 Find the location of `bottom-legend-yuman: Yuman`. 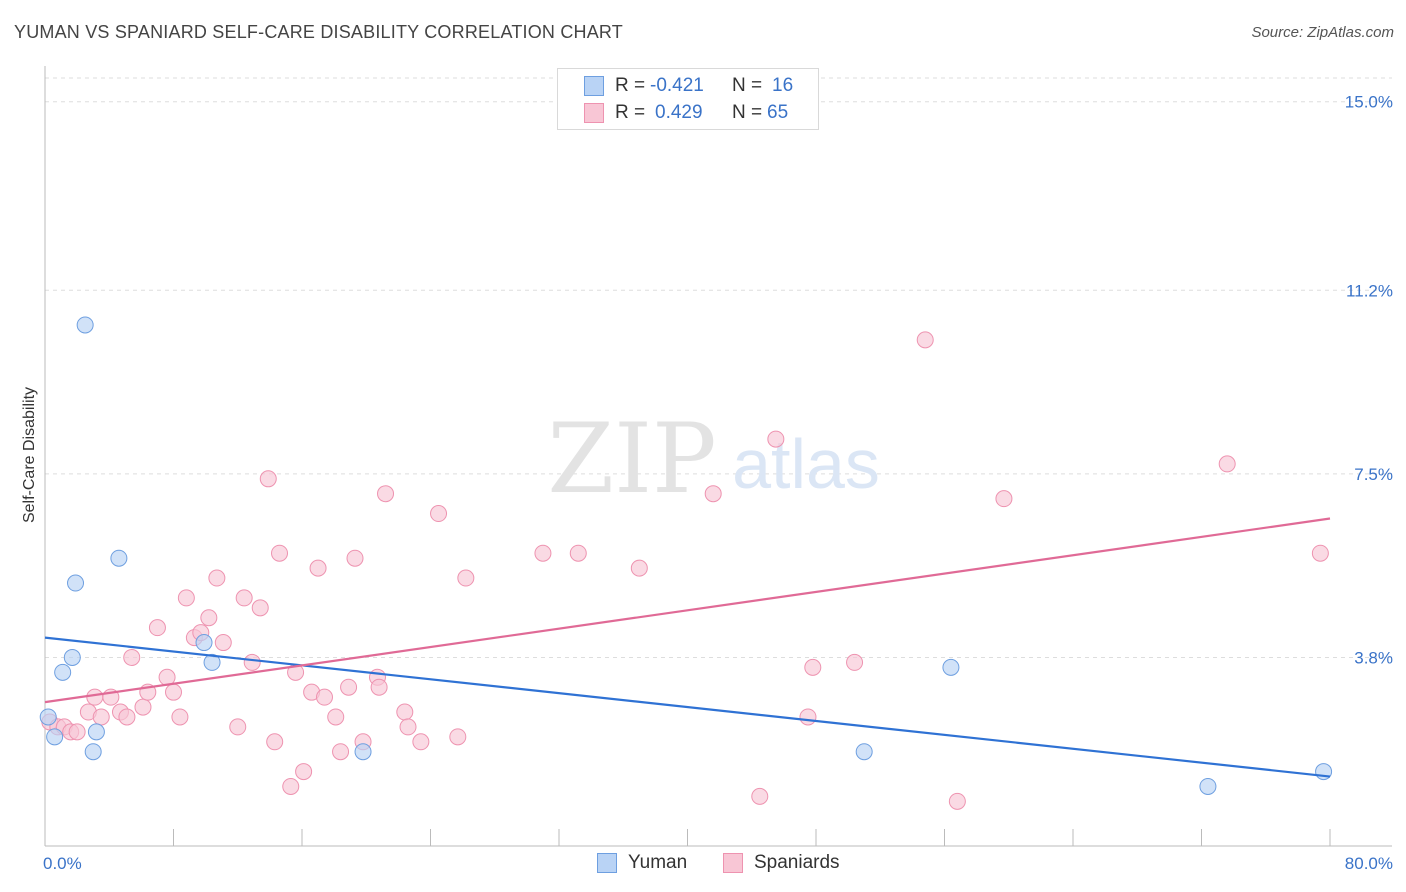

bottom-legend-yuman: Yuman is located at coordinates (658, 862).